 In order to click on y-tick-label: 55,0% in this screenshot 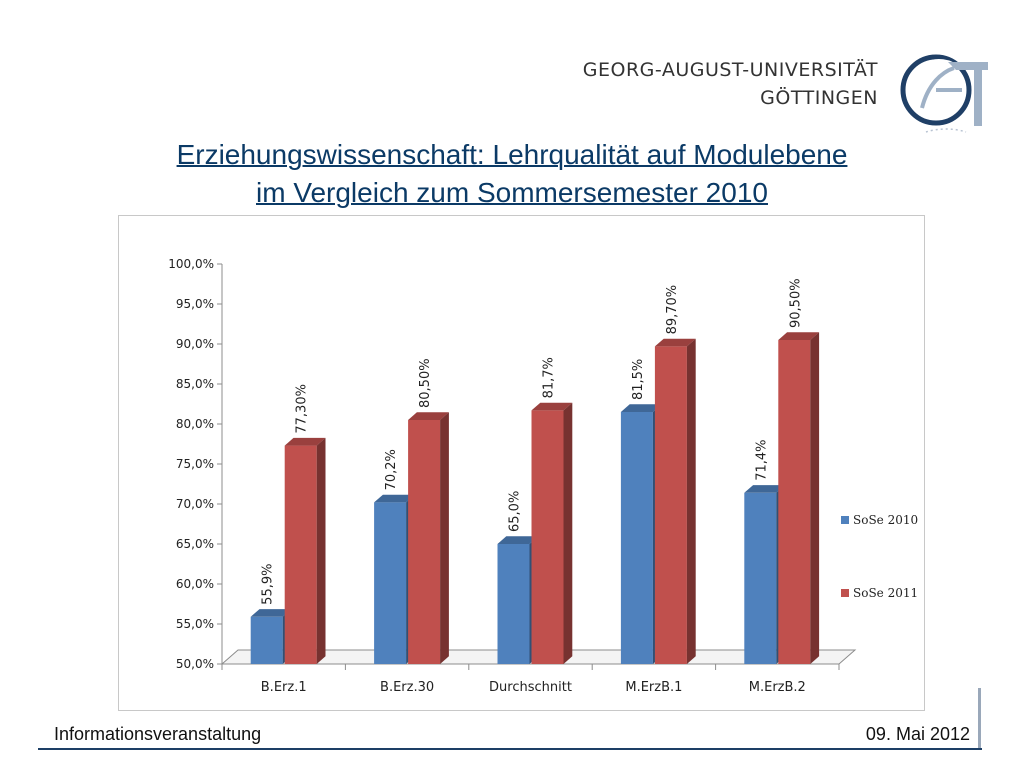, I will do `click(195, 624)`.